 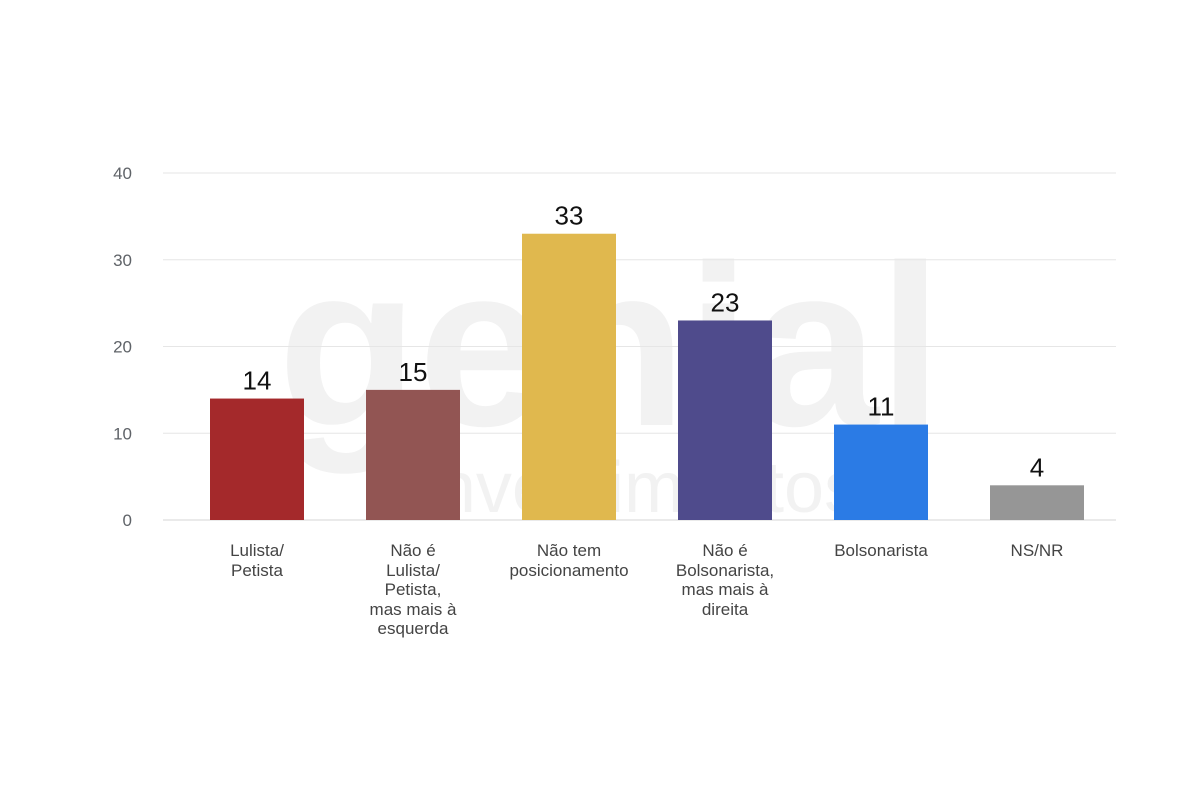 What do you see at coordinates (725, 302) in the screenshot?
I see `data-label: 23` at bounding box center [725, 302].